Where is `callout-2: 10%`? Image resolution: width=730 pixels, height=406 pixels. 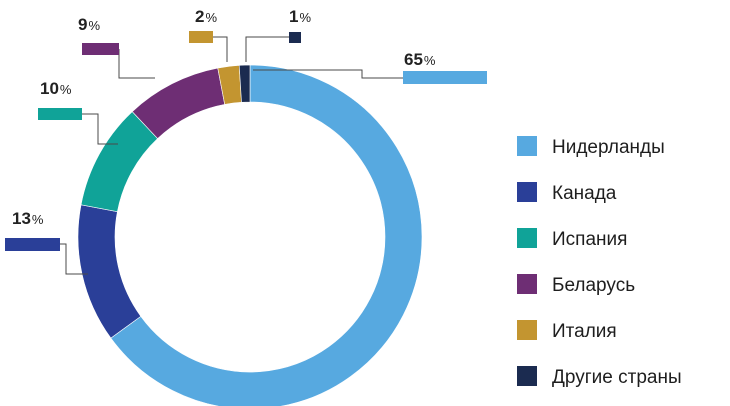
callout-2: 10% is located at coordinates (78, 112).